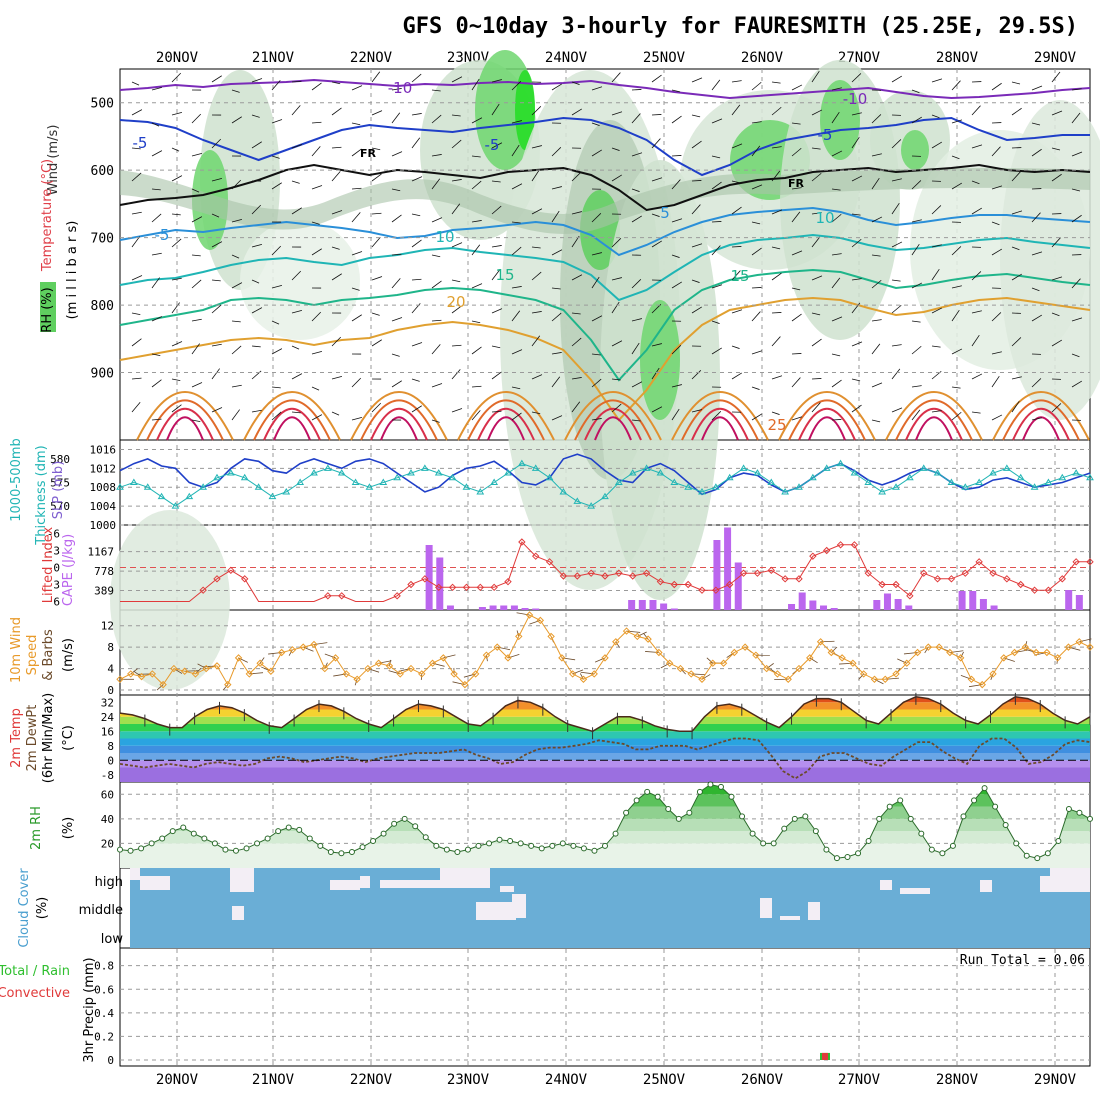  Describe the element at coordinates (493, 607) in the screenshot. I see `cape-bar` at that location.